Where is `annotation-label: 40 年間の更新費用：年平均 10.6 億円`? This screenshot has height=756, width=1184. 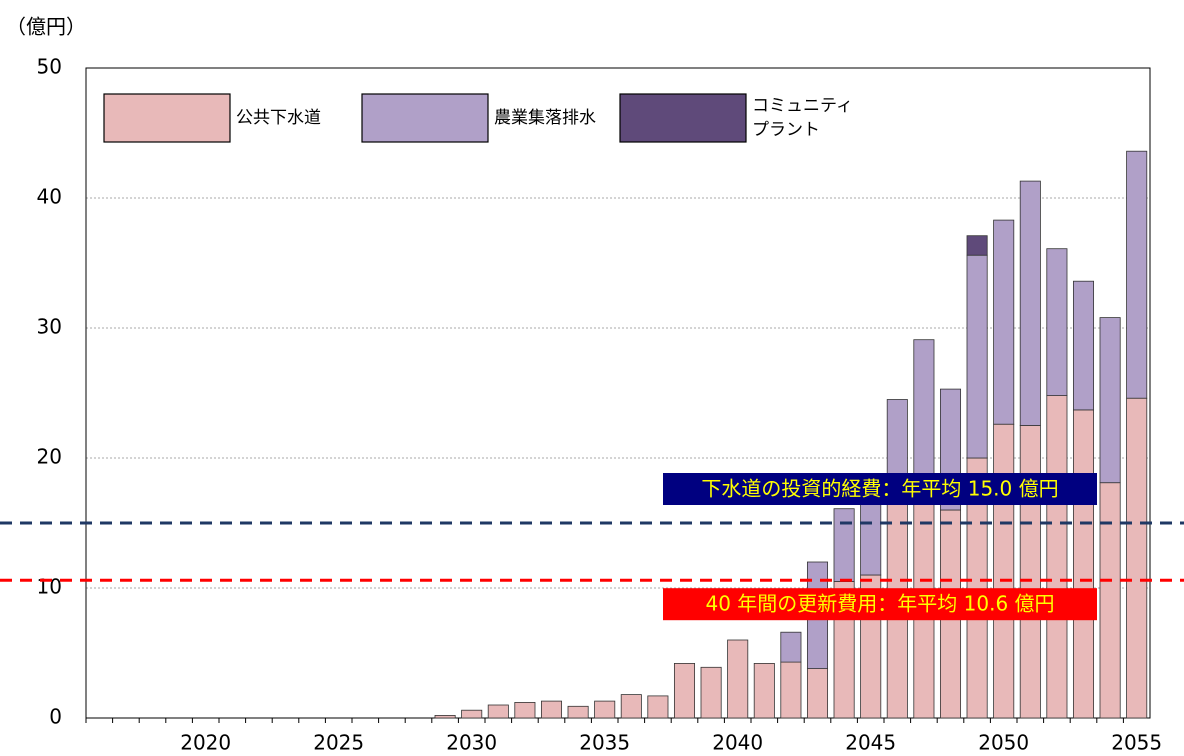
annotation-label: 40 年間の更新費用：年平均 10.6 億円 is located at coordinates (879, 604).